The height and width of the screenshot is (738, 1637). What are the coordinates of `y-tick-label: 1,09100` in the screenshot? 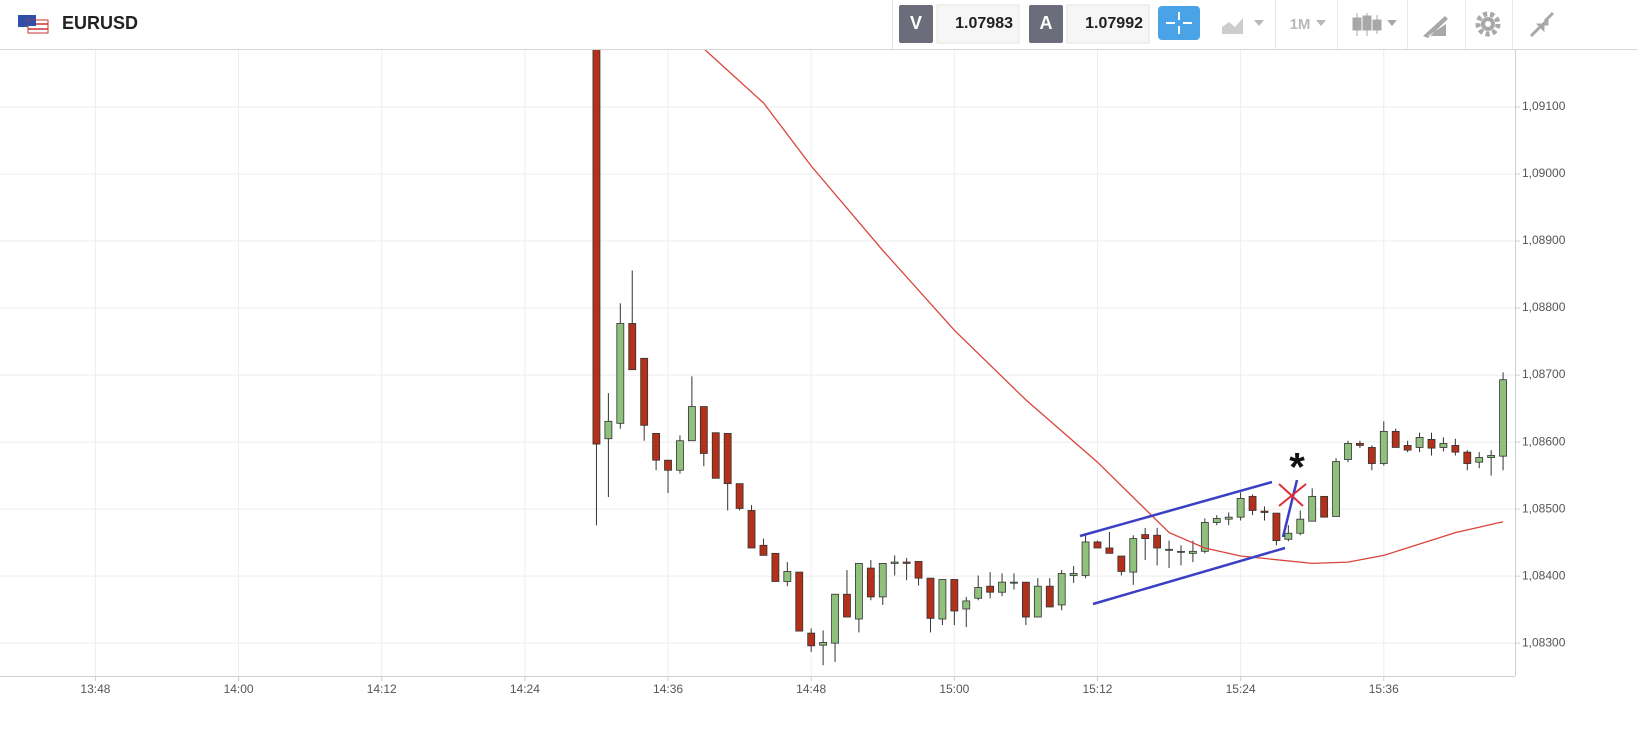 It's located at (1544, 106).